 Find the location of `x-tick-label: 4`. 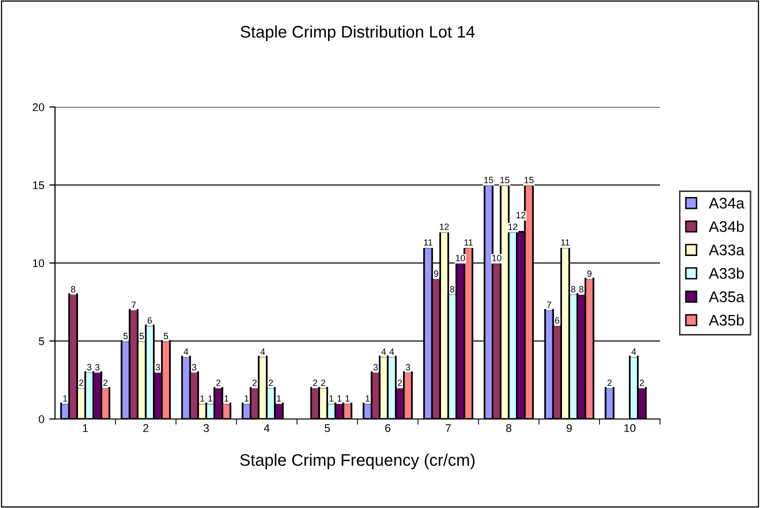

x-tick-label: 4 is located at coordinates (267, 428).